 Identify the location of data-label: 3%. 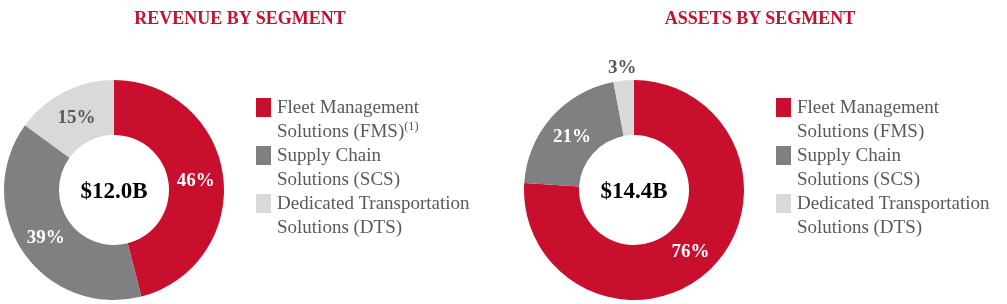
(622, 67).